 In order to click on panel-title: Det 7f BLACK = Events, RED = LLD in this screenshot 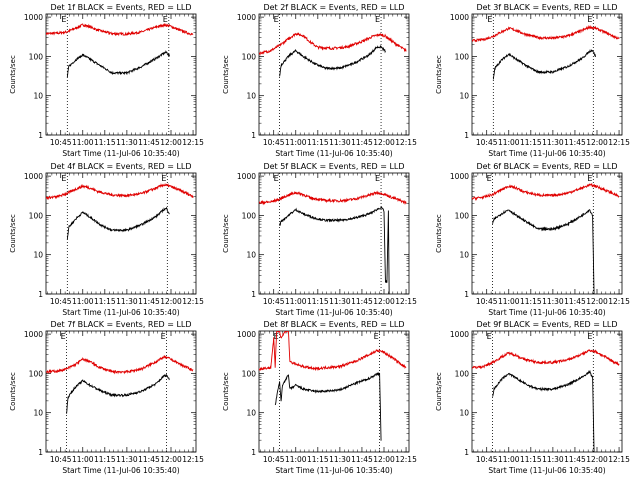, I will do `click(120, 324)`.